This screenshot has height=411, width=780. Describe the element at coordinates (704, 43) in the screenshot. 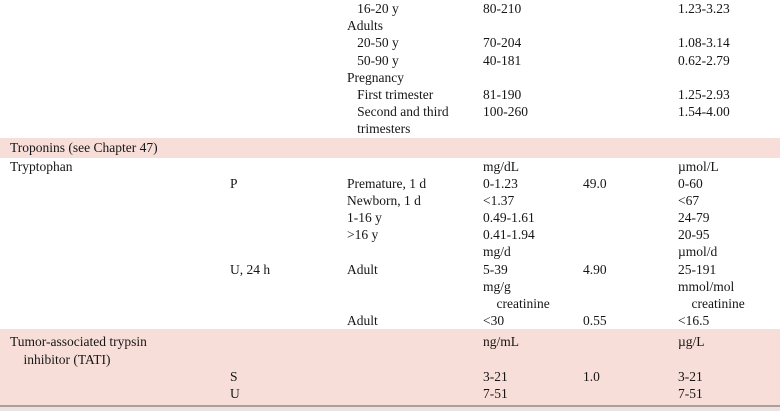

I see `cell: 1.08-3.14` at that location.